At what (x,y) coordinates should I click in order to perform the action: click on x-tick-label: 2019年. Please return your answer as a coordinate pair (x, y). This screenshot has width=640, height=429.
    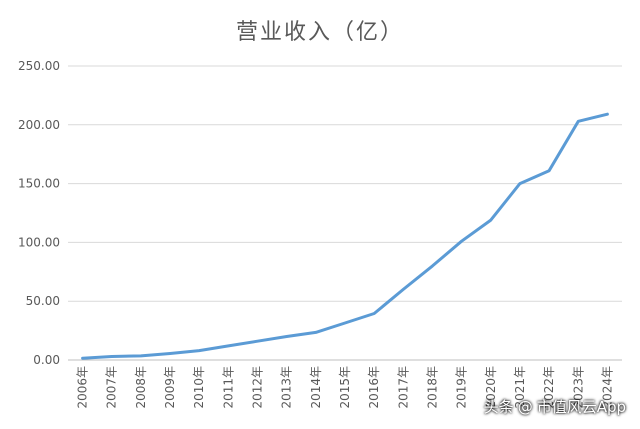
    Looking at the image, I should click on (462, 387).